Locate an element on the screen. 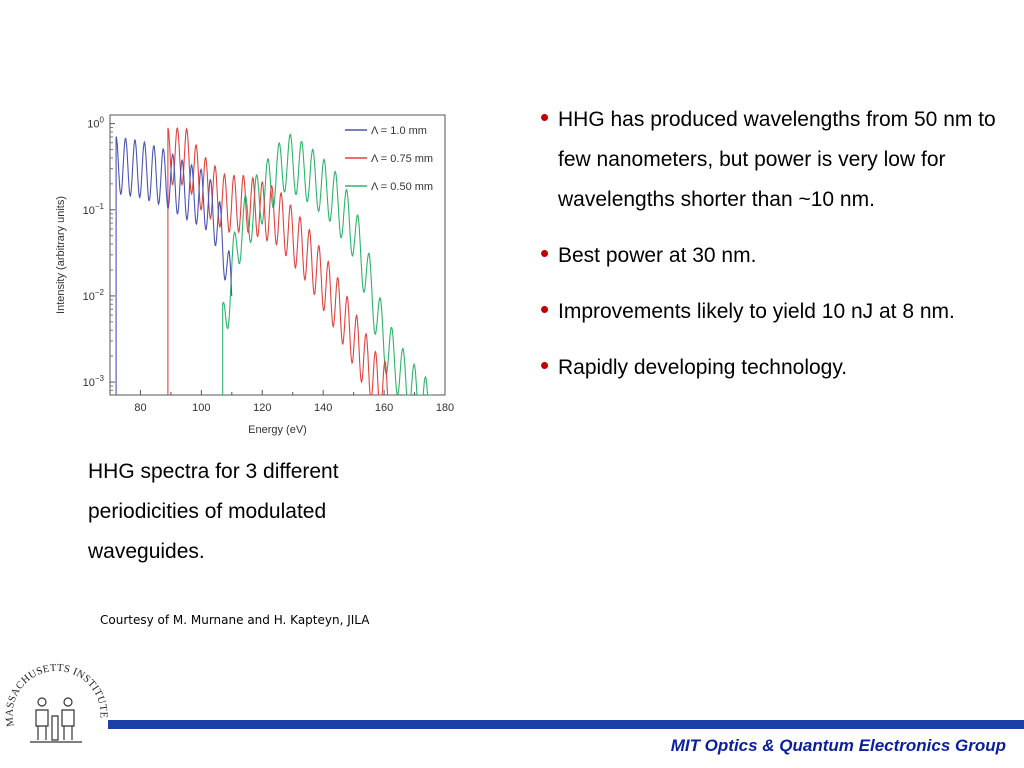 The height and width of the screenshot is (768, 1024). footer-divider is located at coordinates (566, 724).